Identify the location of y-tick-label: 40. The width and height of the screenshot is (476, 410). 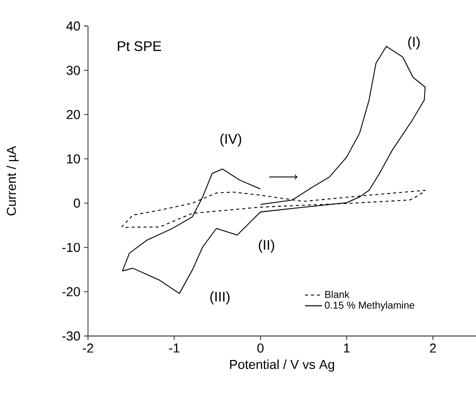
(73, 26).